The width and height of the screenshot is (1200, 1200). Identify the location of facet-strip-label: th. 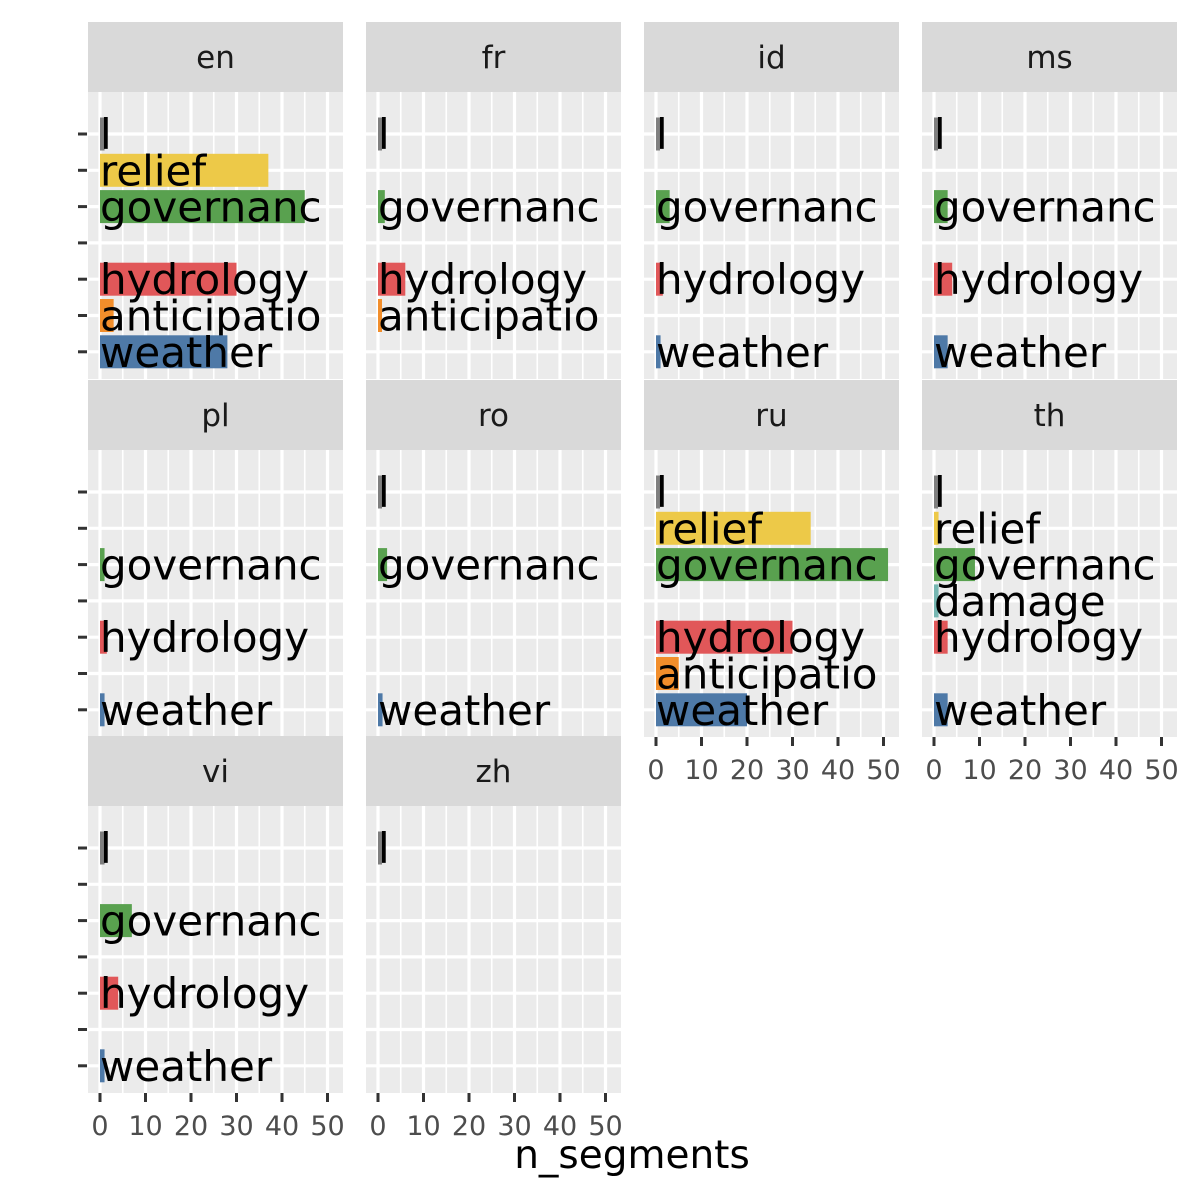
(1050, 416).